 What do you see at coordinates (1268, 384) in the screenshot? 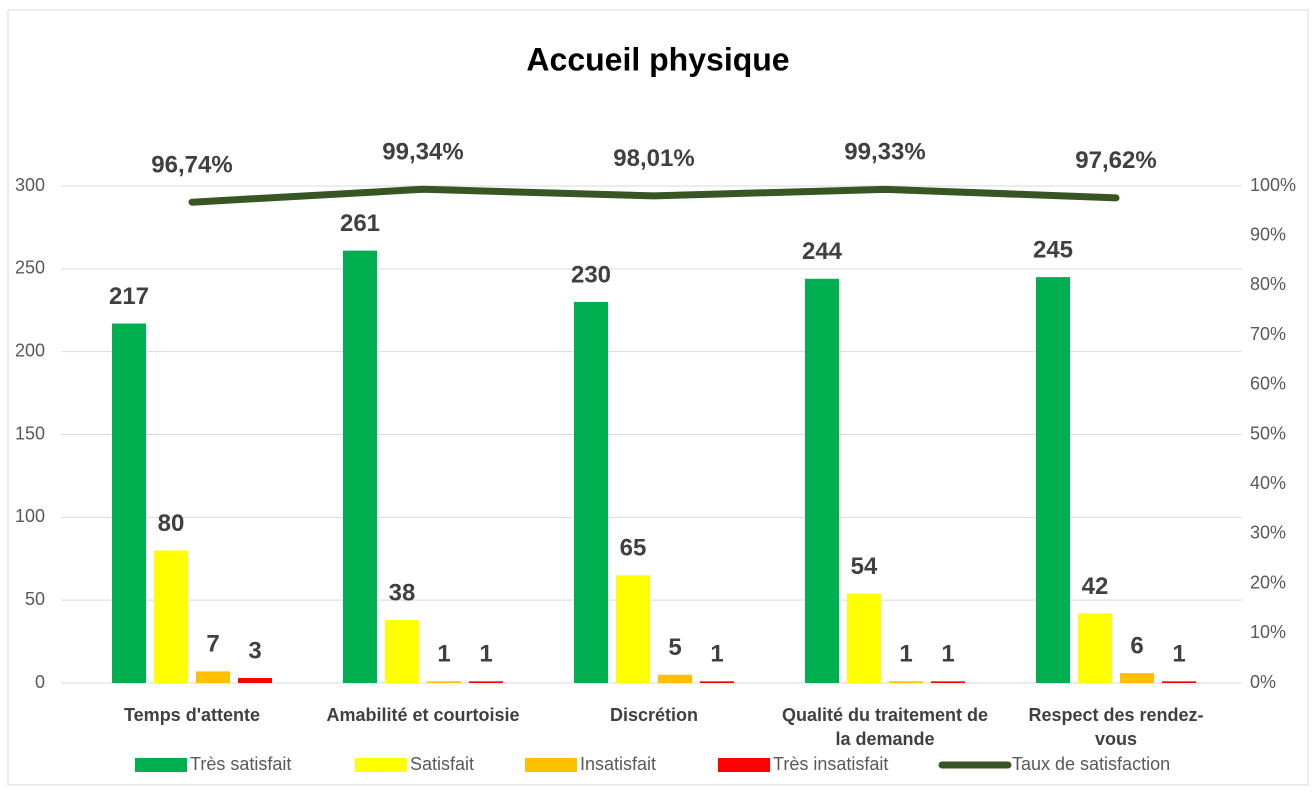
I see `y2-tick-label: 60%` at bounding box center [1268, 384].